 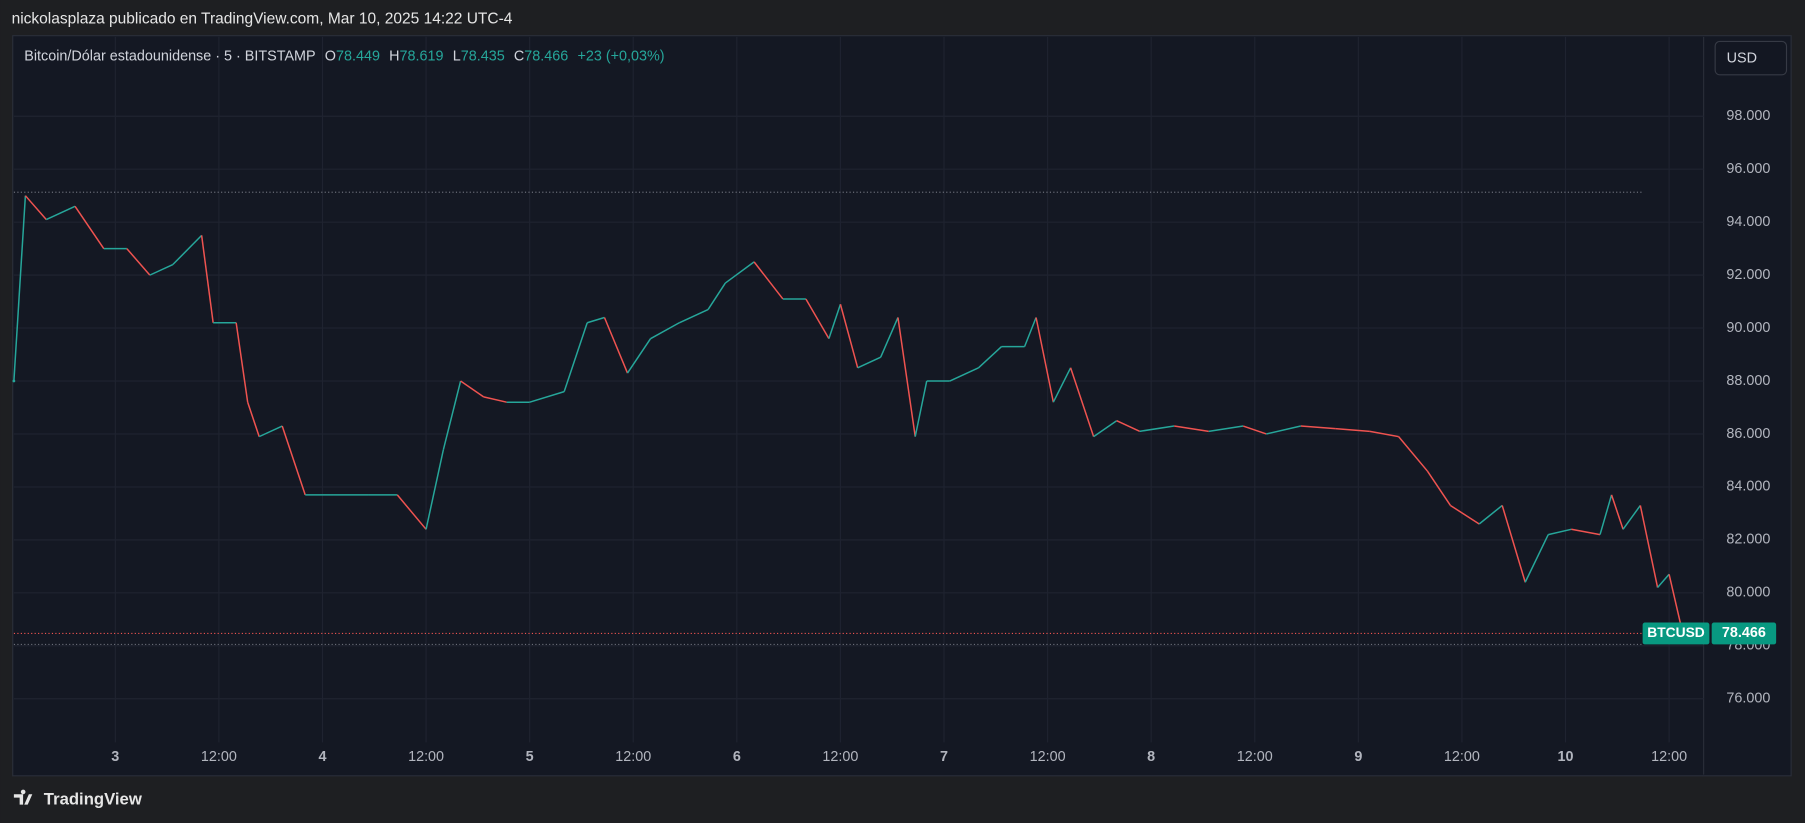 I want to click on y-tick-label: 96.000, so click(x=1748, y=169).